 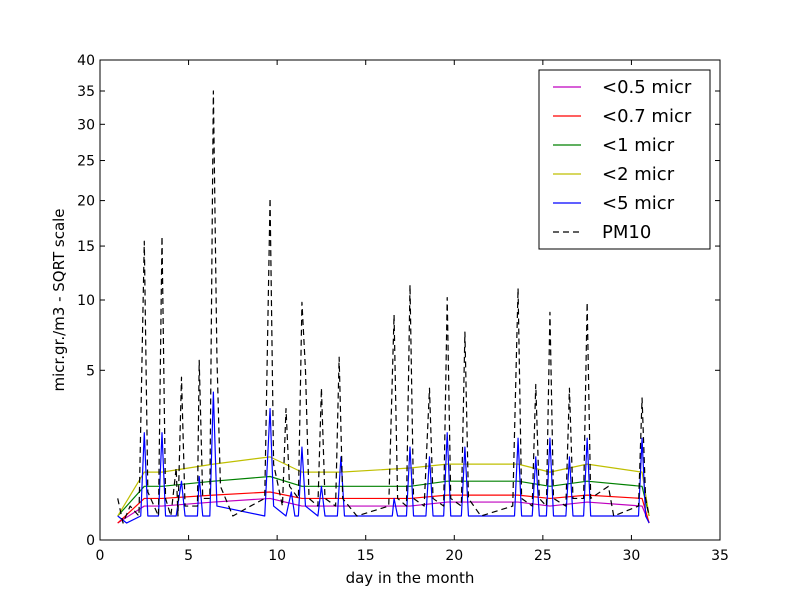 I want to click on y-tick-label-2: 10, so click(x=86, y=301).